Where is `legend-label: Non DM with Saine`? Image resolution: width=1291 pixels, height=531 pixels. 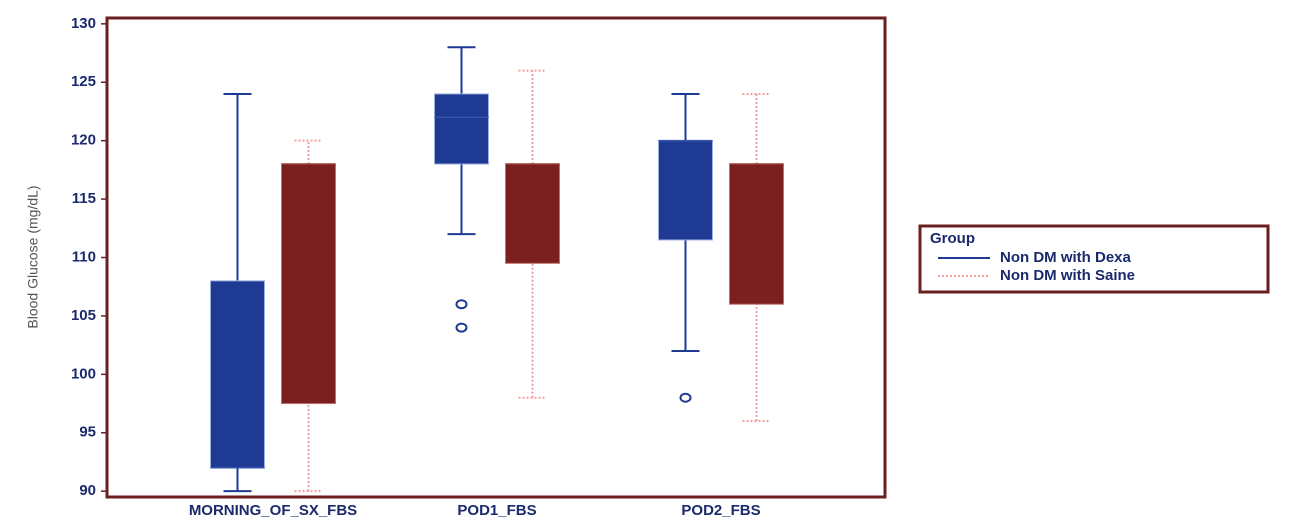
legend-label: Non DM with Saine is located at coordinates (1067, 275).